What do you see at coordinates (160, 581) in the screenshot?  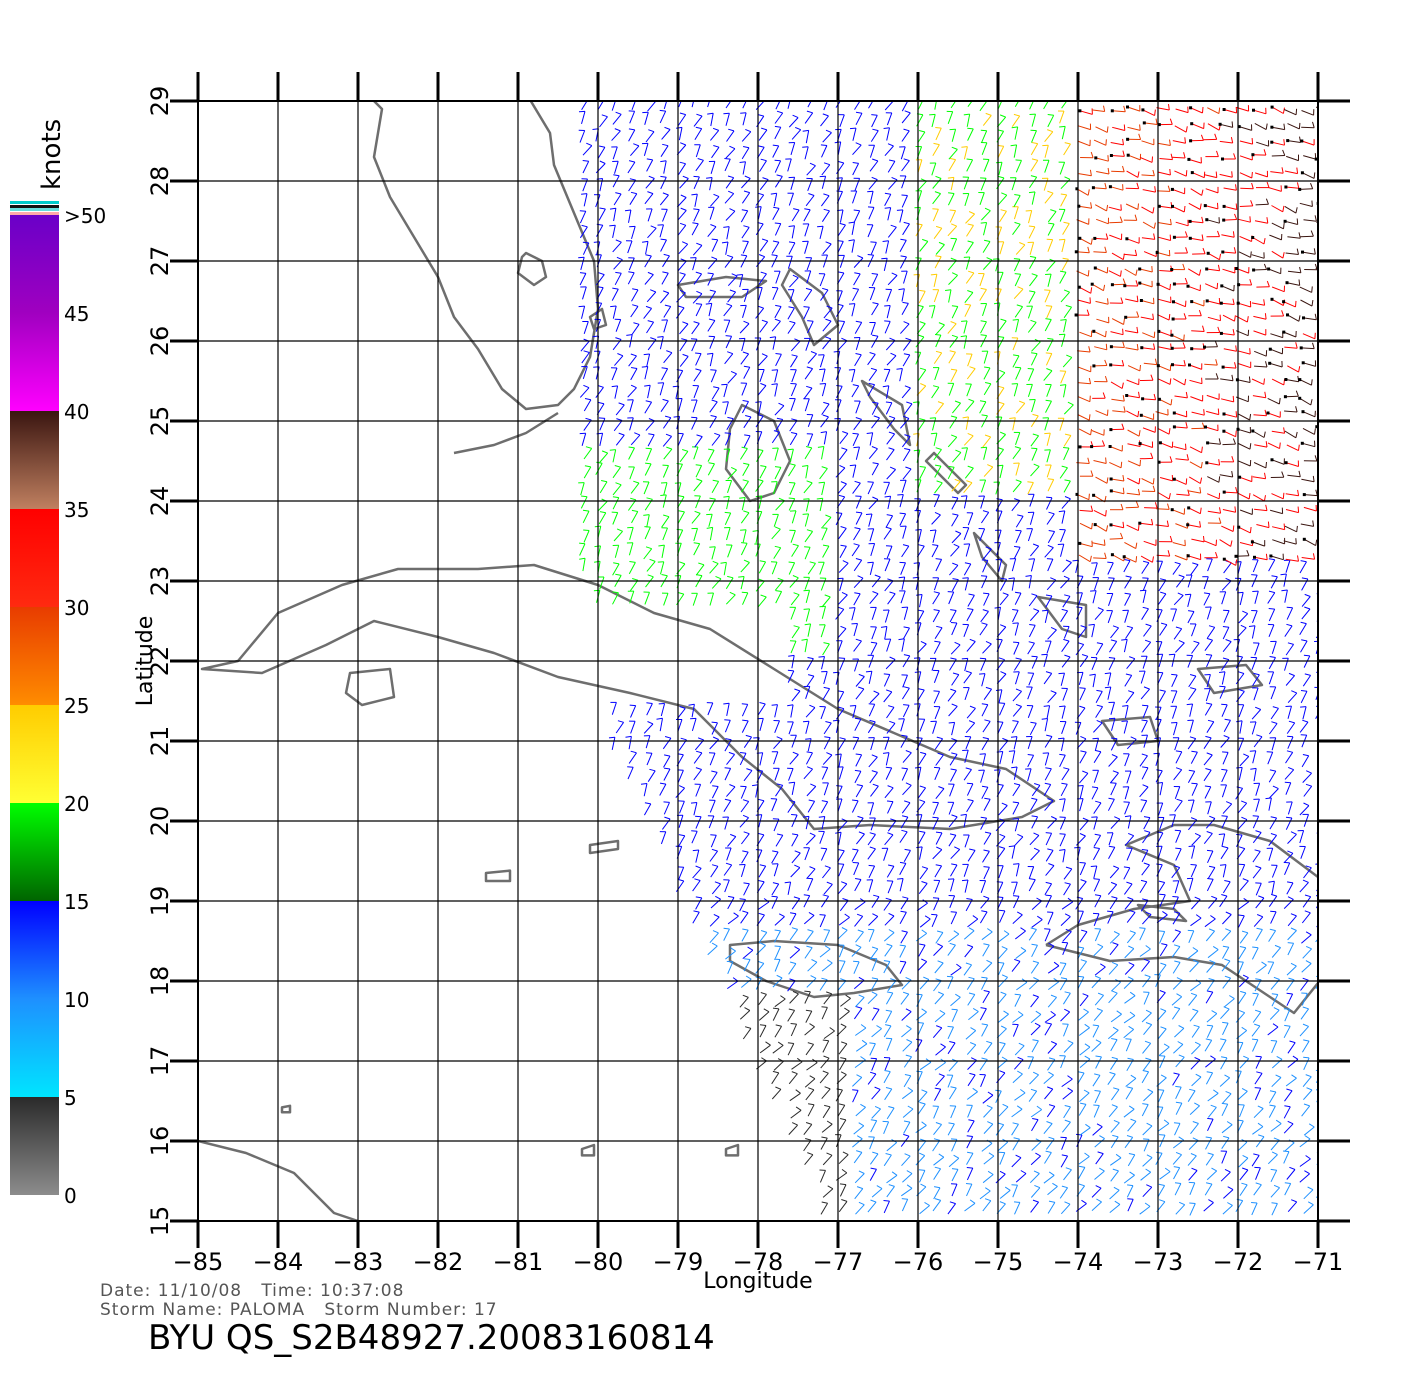 I see `lat-tick-label: 23` at bounding box center [160, 581].